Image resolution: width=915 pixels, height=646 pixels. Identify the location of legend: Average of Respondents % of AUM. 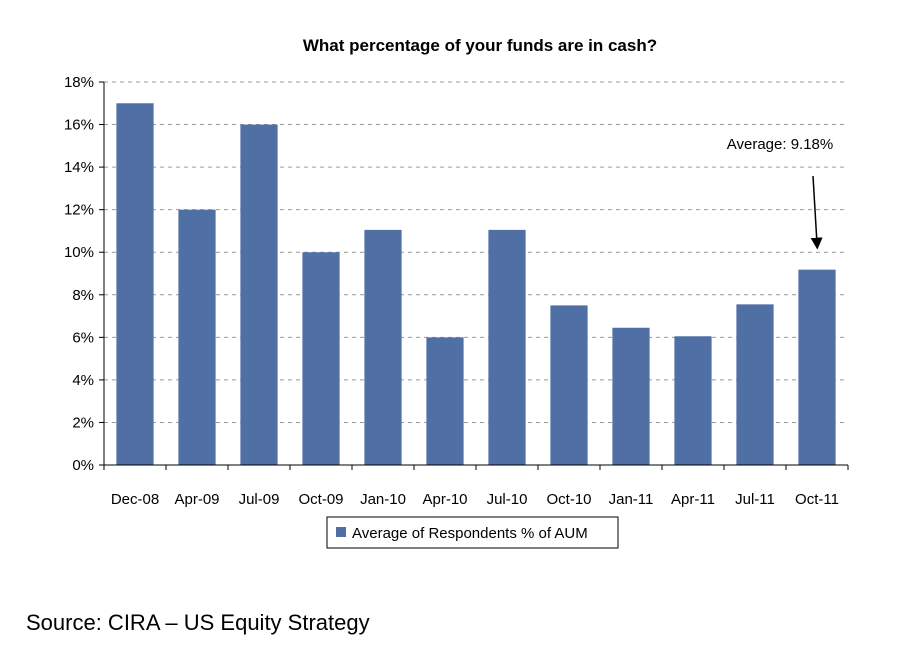
(472, 532).